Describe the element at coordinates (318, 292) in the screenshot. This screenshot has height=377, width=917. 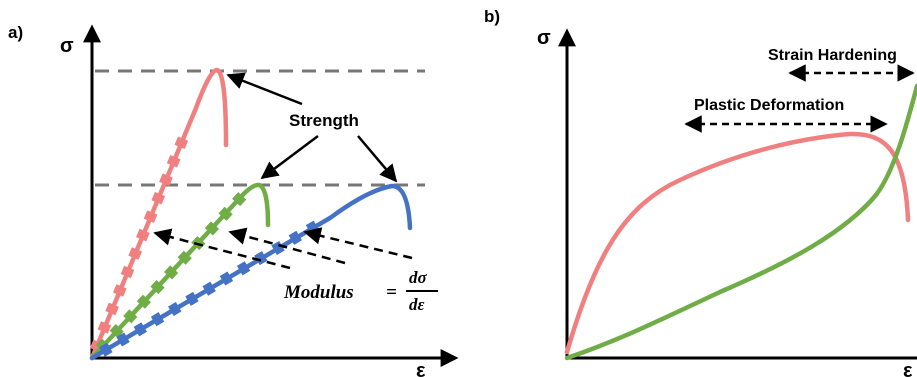
I see `modulus-label: Modulus` at that location.